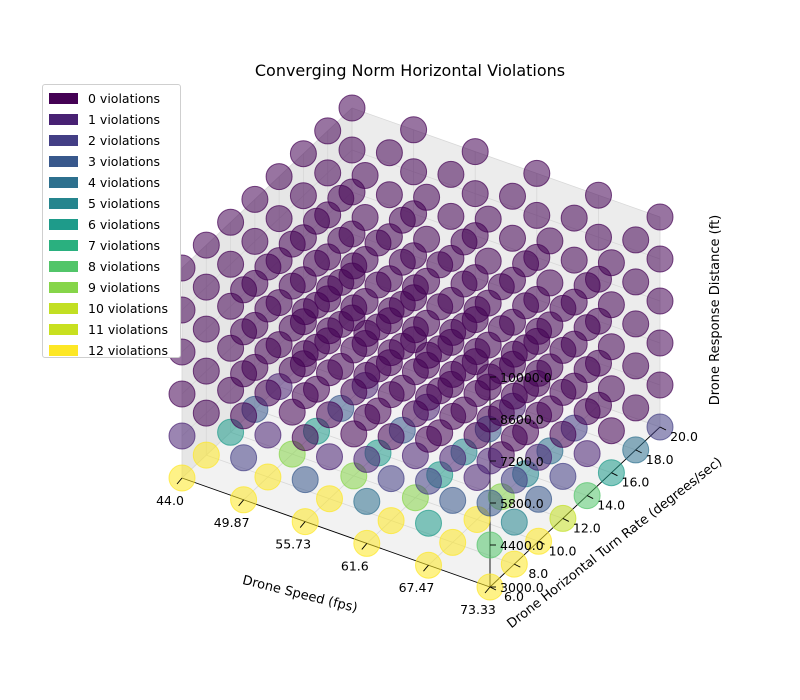 The image size is (800, 700). I want to click on legend-item: 9 violations, so click(104, 287).